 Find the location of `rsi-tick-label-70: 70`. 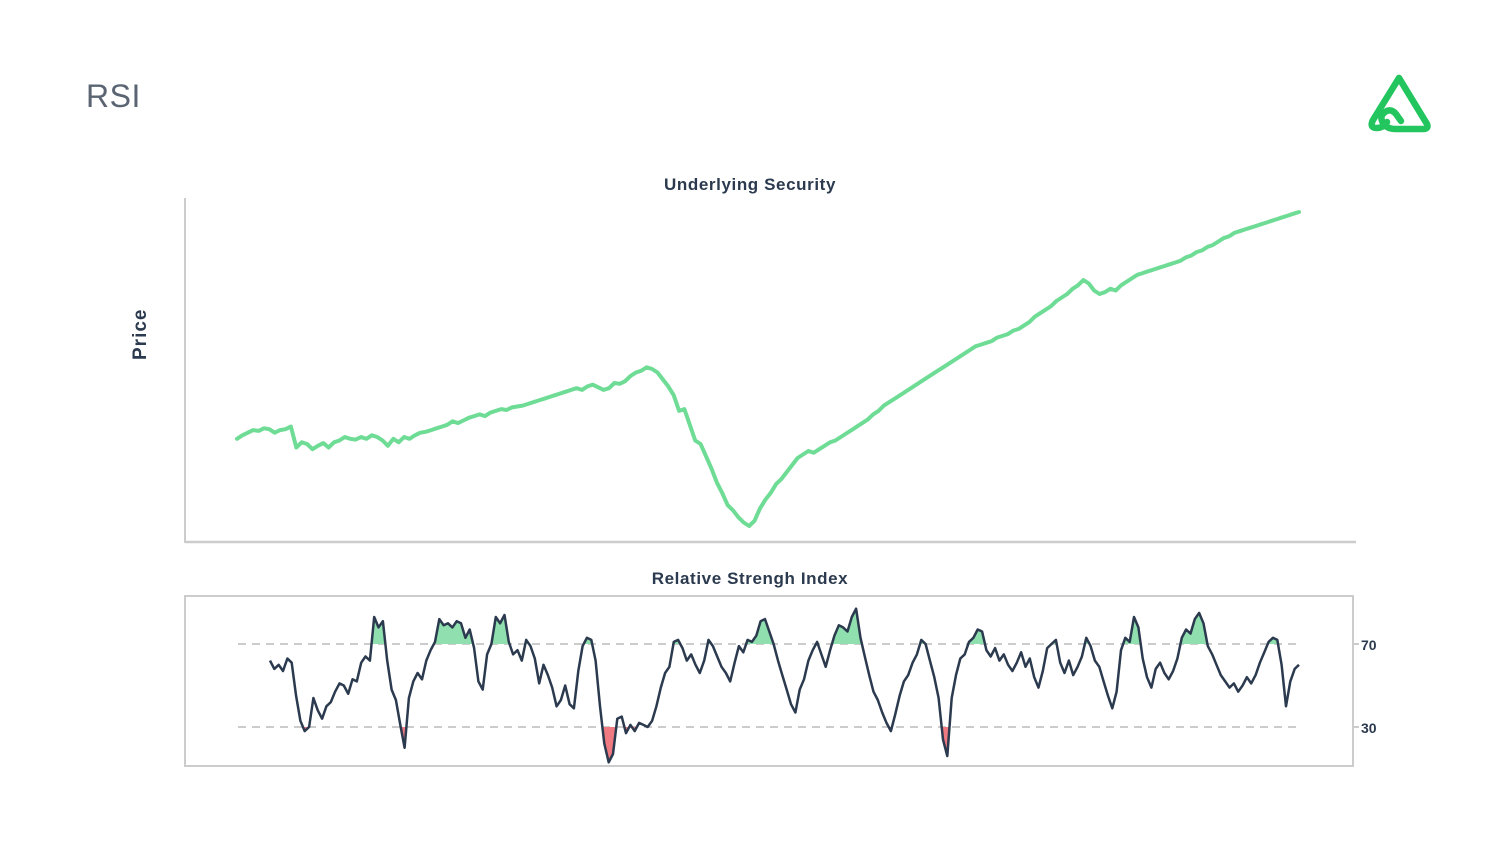

rsi-tick-label-70: 70 is located at coordinates (1369, 645).